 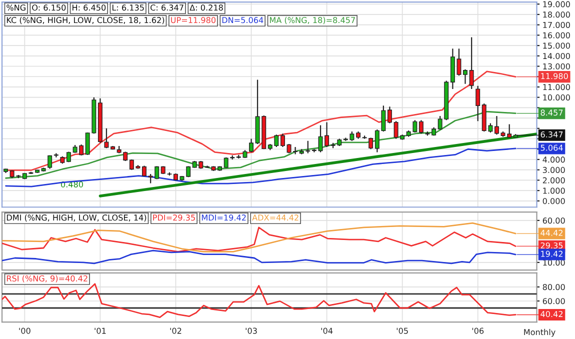 I want to click on y-tick-label: 80.00, so click(x=553, y=287).